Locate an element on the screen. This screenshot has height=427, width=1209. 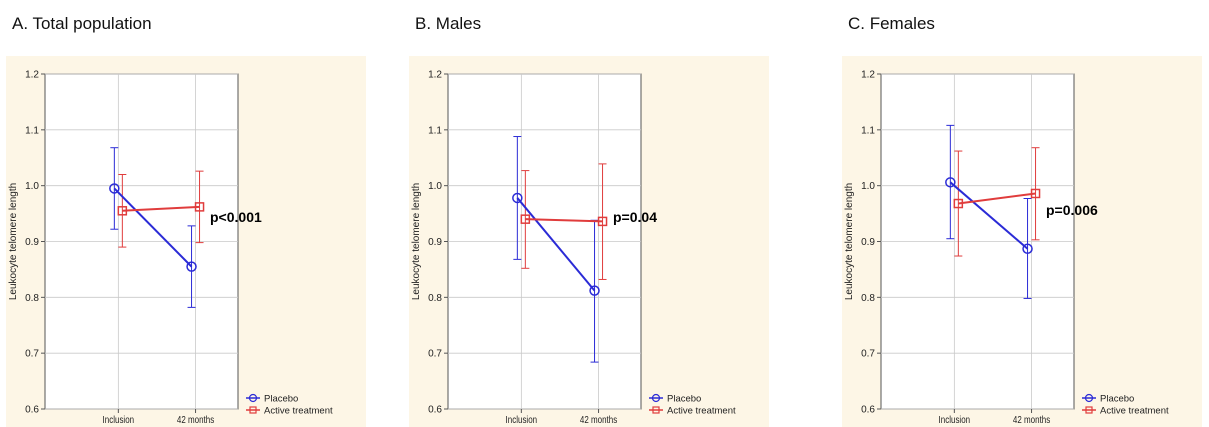
p-value-annotation: p=0.04 is located at coordinates (635, 217).